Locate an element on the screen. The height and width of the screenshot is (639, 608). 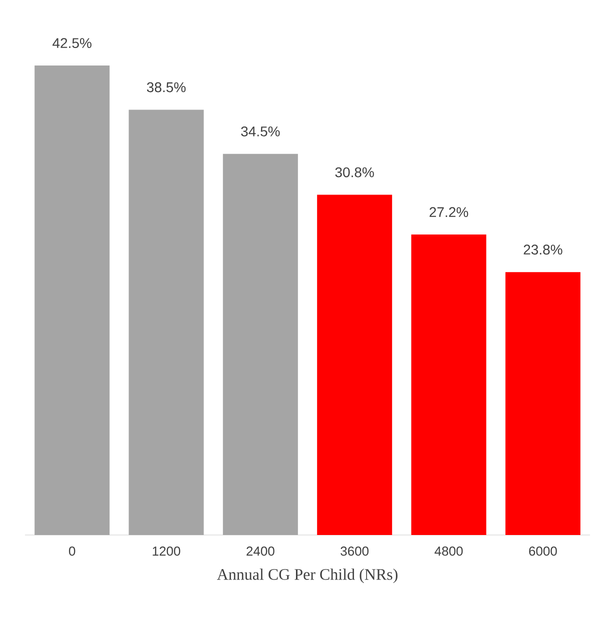
data-label: 30.8% is located at coordinates (354, 172).